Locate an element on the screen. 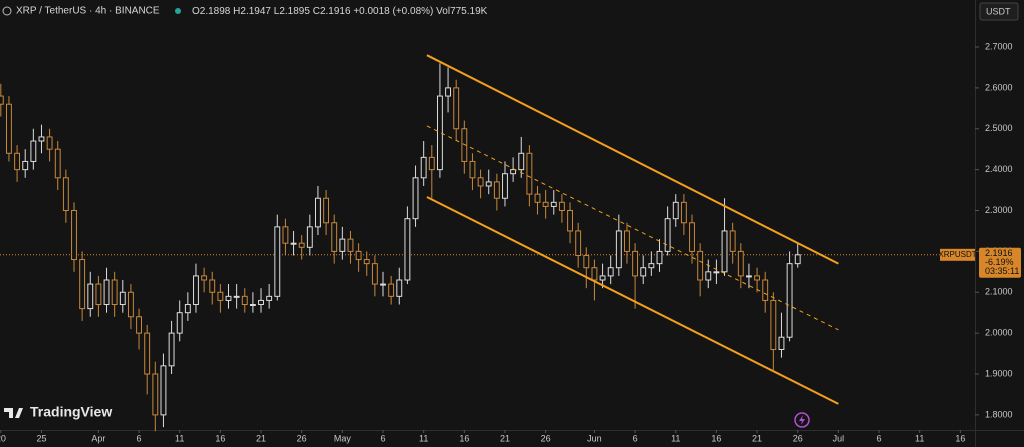  change: +0.0018 (+0.08%) is located at coordinates (393, 11).